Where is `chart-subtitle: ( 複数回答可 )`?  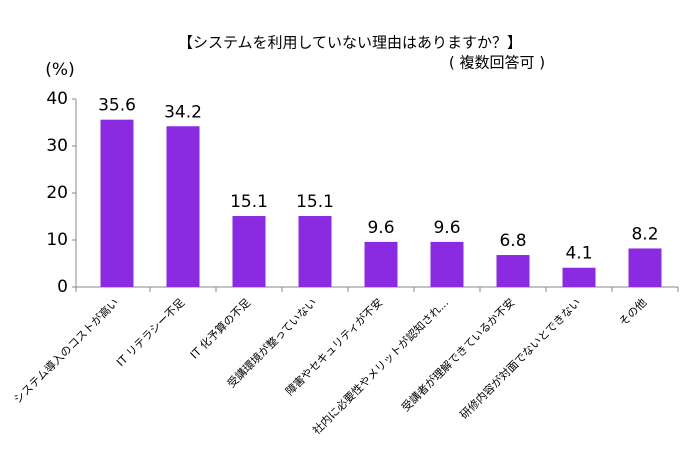 chart-subtitle: ( 複数回答可 ) is located at coordinates (497, 63).